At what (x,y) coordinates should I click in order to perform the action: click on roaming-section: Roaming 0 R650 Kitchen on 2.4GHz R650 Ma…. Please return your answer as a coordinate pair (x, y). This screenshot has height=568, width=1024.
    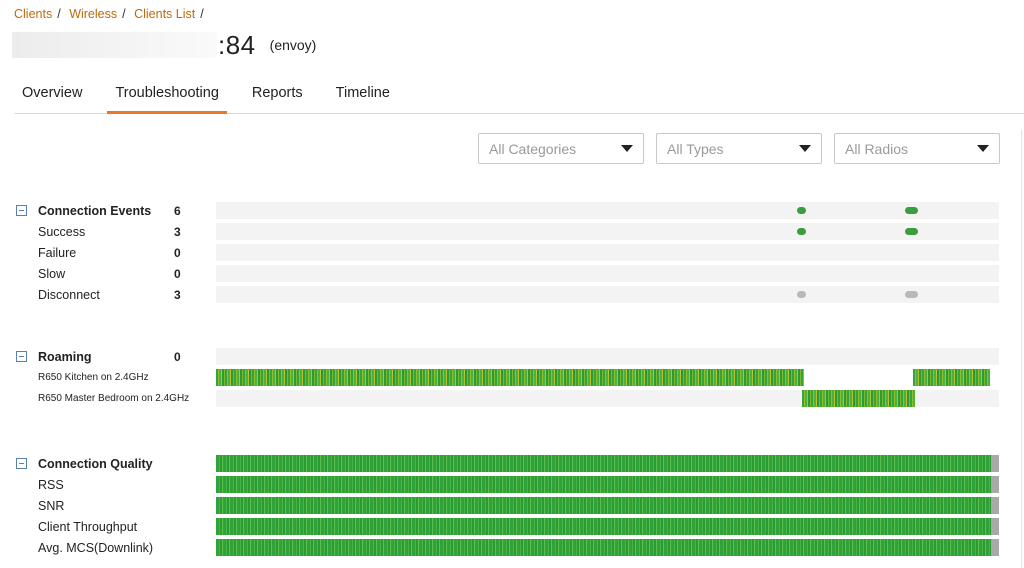
    Looking at the image, I should click on (511, 377).